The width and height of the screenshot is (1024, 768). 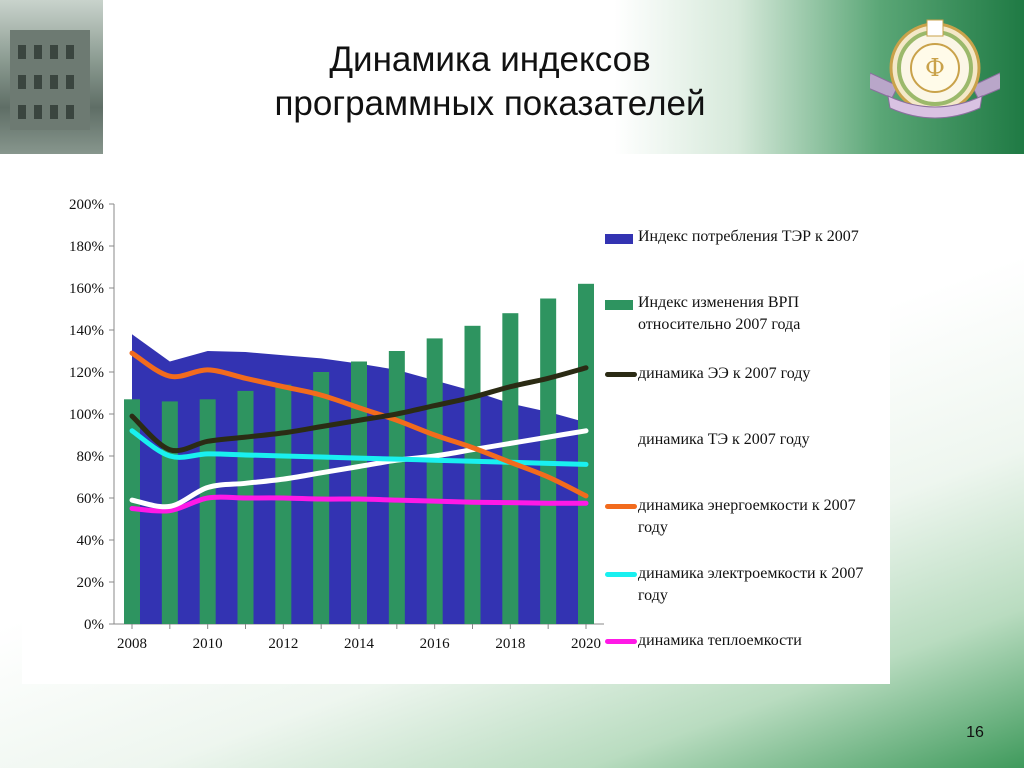 I want to click on legend-swatch-te, so click(x=621, y=440).